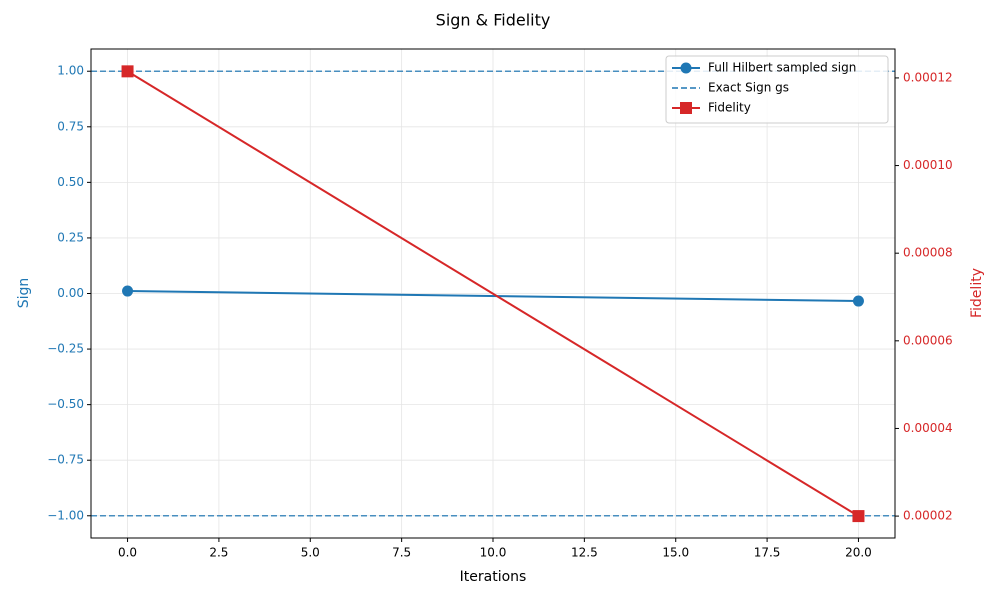 Image resolution: width=1000 pixels, height=604 pixels. I want to click on y2-axis-label: Fidelity, so click(977, 293).